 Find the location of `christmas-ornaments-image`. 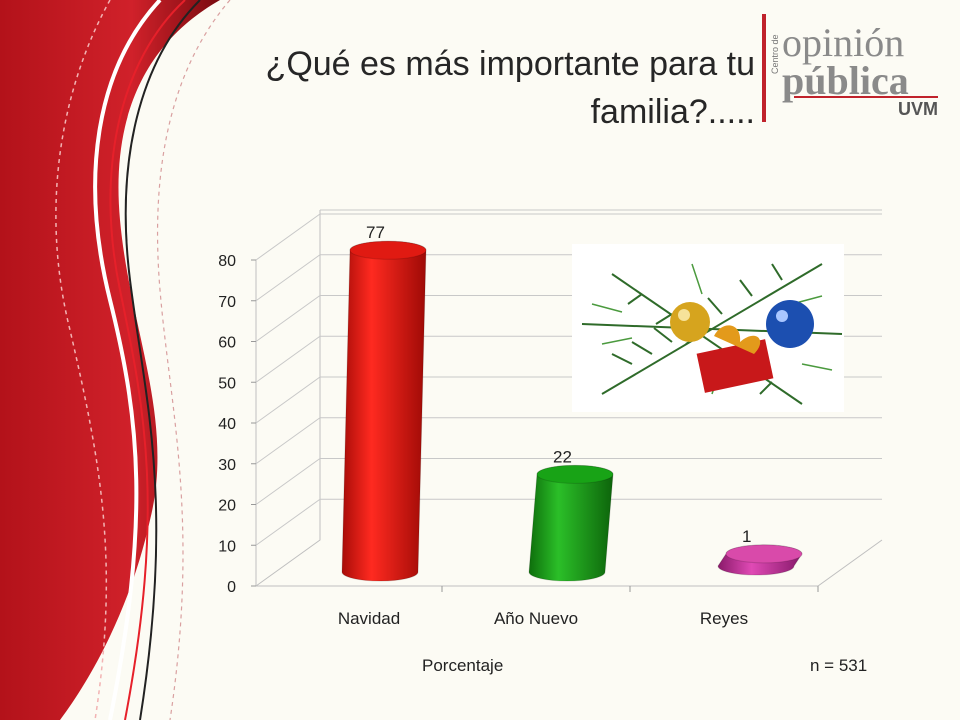

christmas-ornaments-image is located at coordinates (708, 328).